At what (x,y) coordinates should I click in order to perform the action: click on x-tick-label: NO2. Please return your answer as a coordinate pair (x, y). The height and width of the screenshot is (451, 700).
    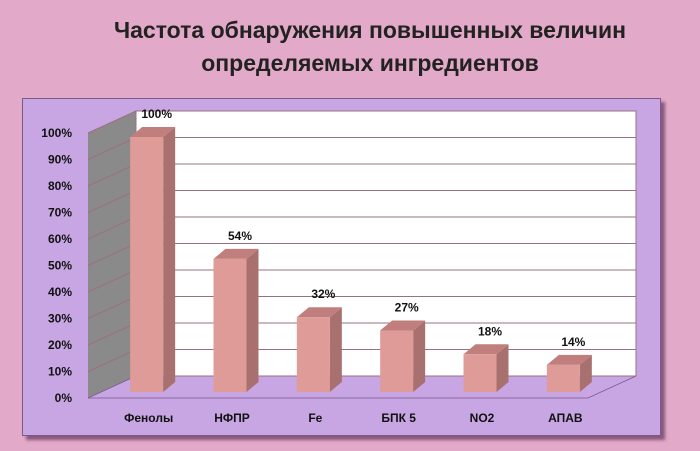
    Looking at the image, I should click on (482, 418).